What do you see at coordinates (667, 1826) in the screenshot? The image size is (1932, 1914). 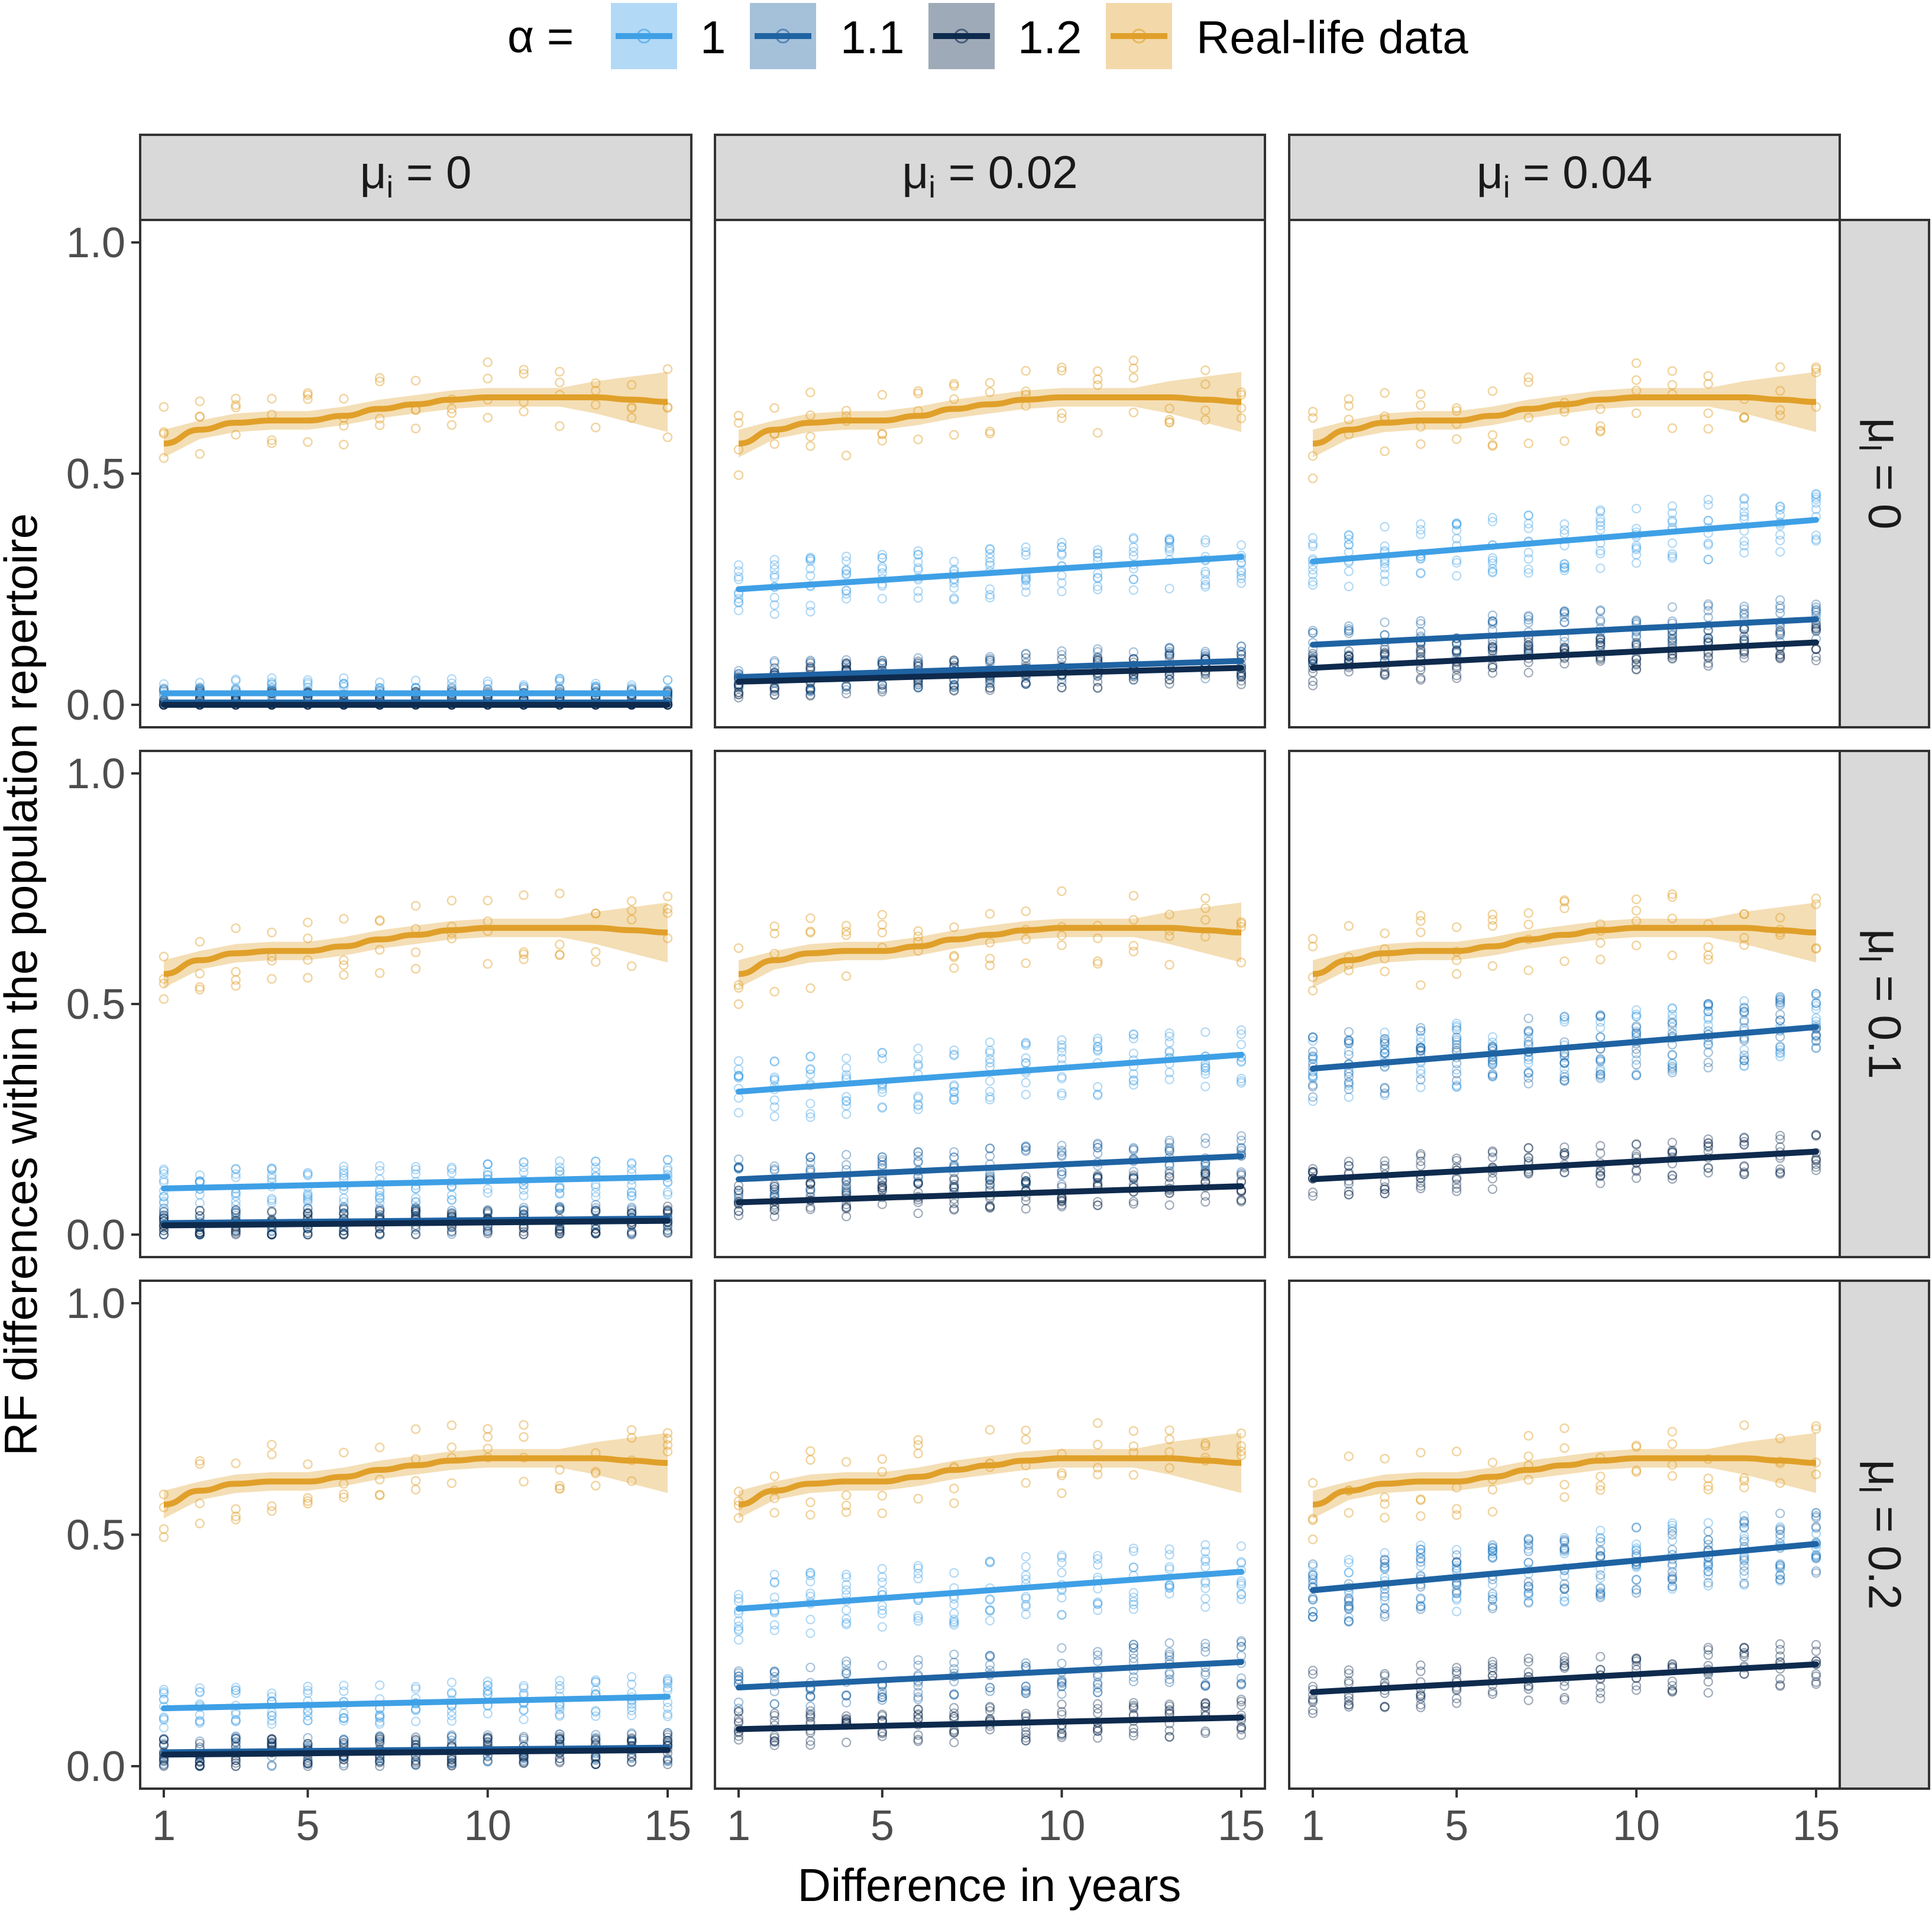 I see `x-tick-label: 15` at bounding box center [667, 1826].